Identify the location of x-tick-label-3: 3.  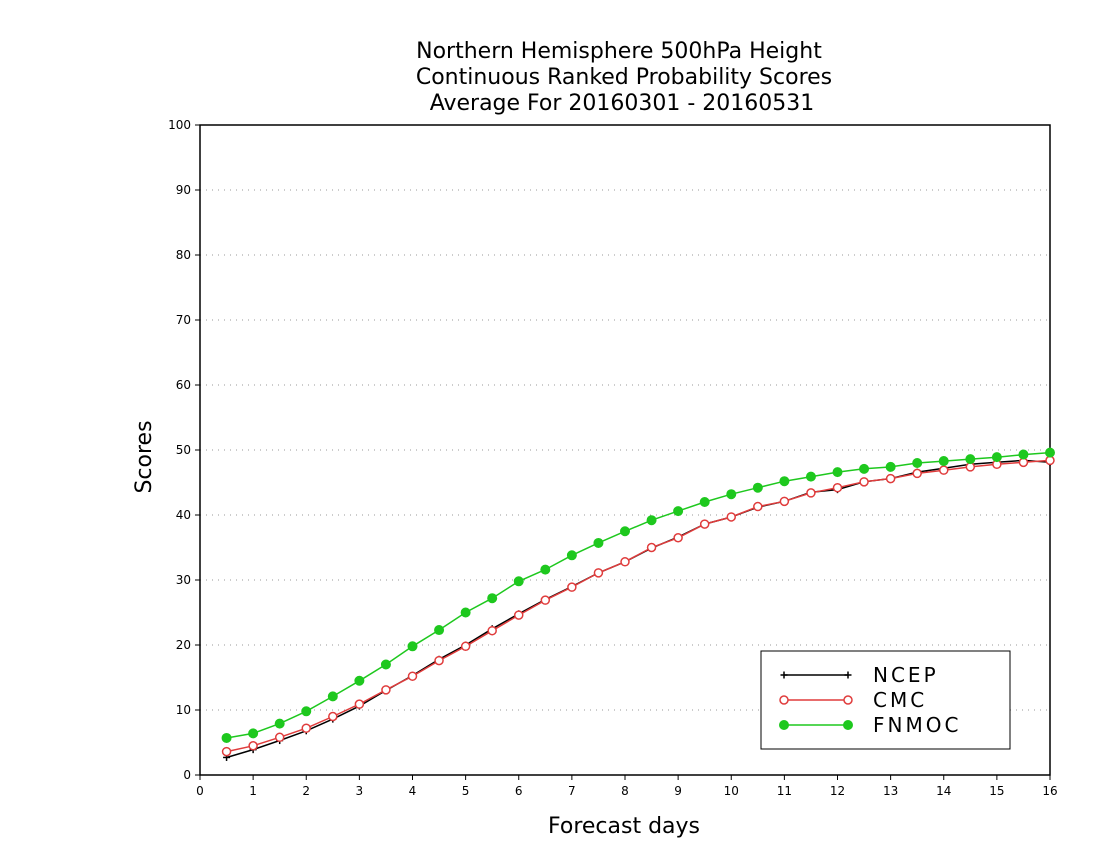
(360, 791).